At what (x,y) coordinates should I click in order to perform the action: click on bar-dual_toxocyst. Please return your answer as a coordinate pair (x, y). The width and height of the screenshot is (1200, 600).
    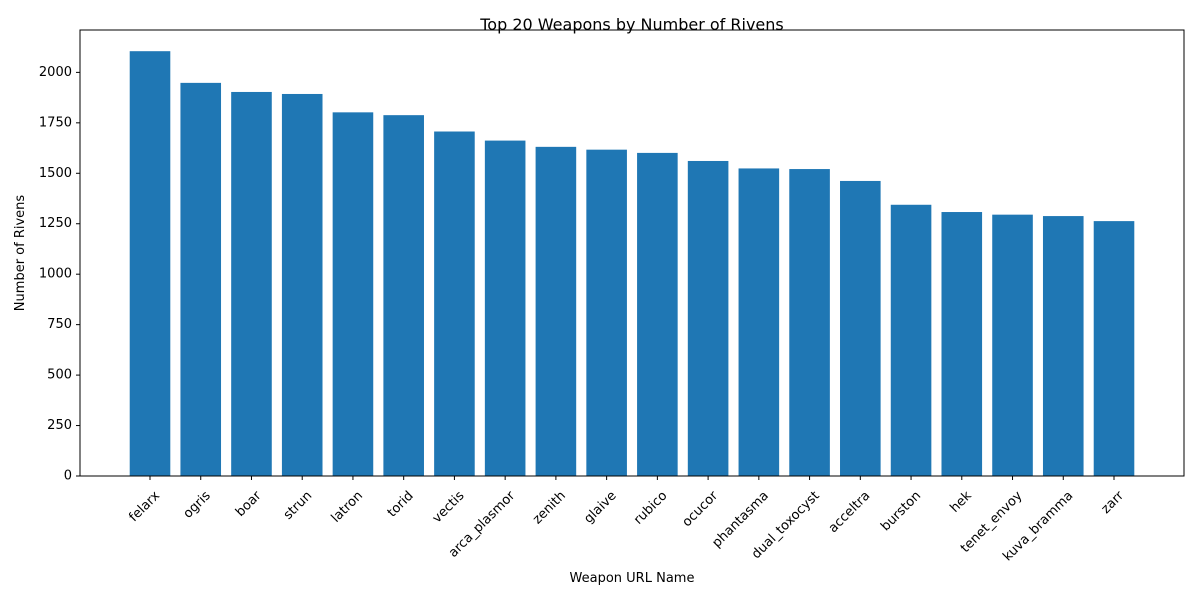
    Looking at the image, I should click on (809, 323).